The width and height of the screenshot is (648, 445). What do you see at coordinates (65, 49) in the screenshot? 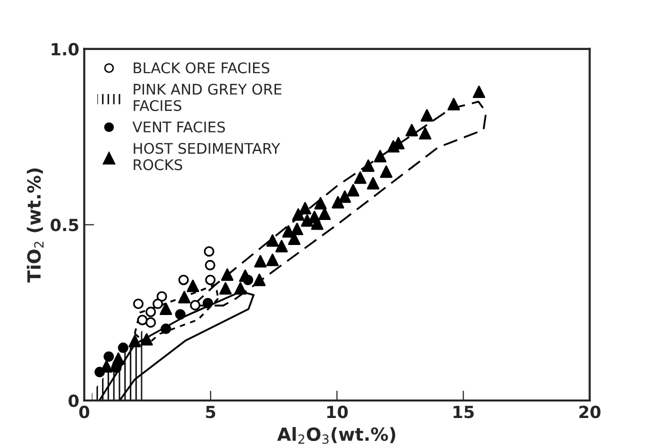
I see `y-tick-label: 1.0` at bounding box center [65, 49].